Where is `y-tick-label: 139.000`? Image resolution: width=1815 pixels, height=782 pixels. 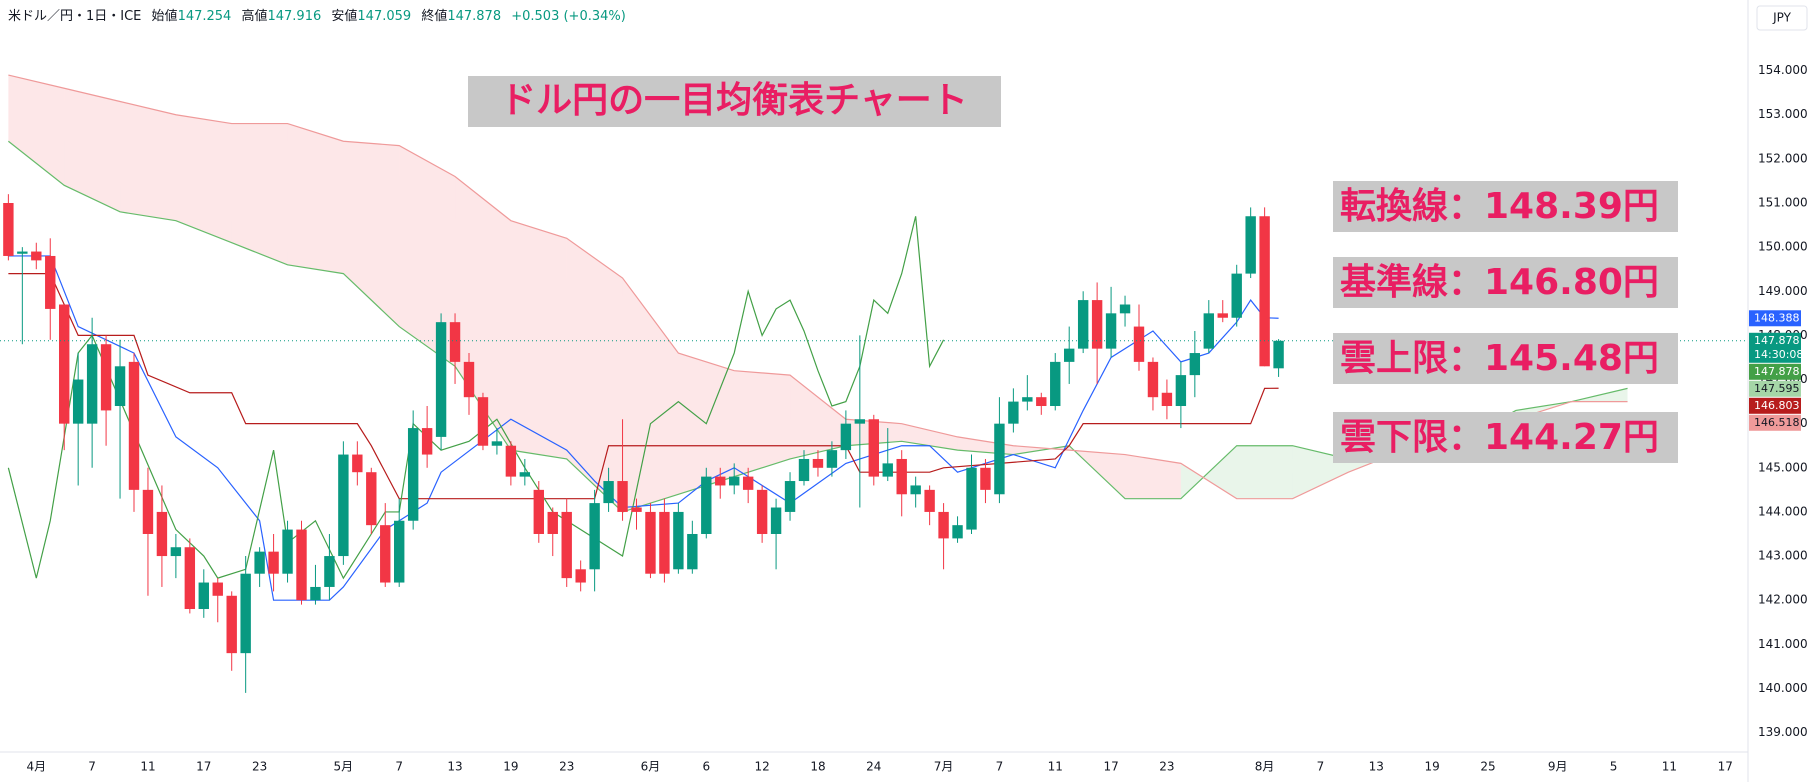
y-tick-label: 139.000 is located at coordinates (1783, 732).